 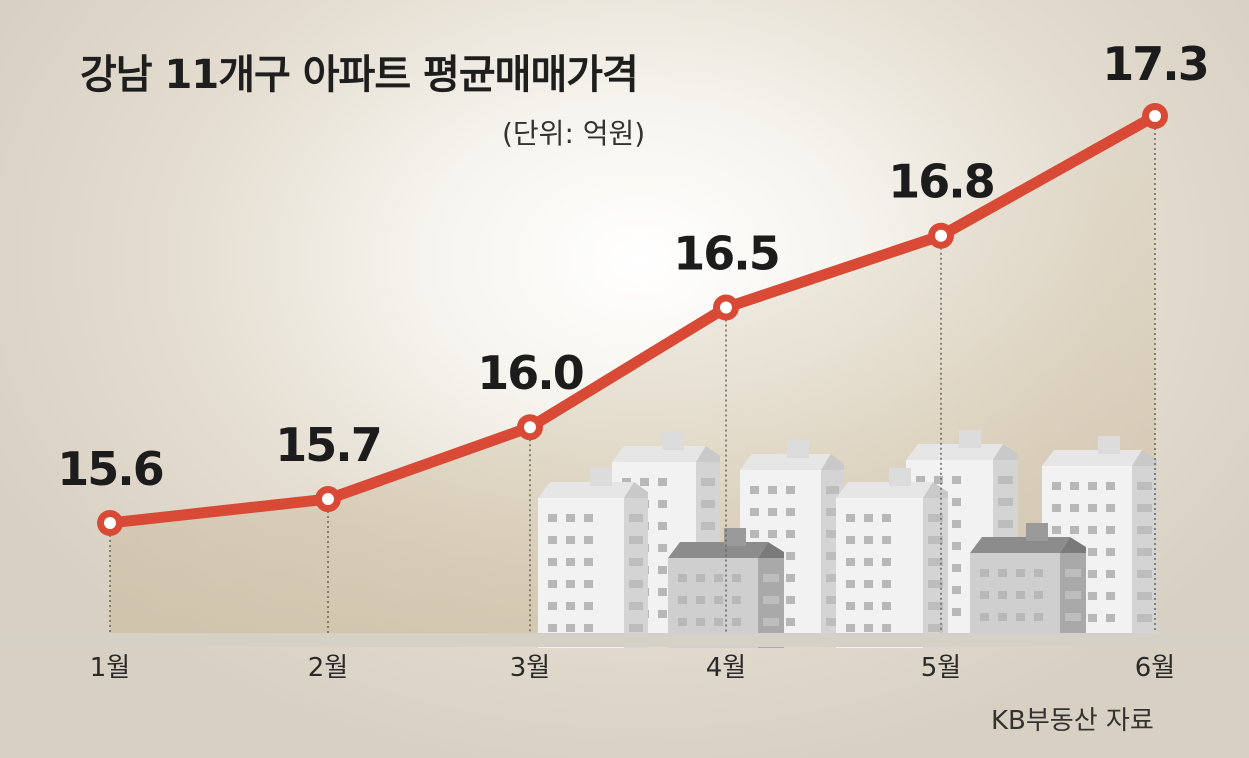 I want to click on baseline, so click(x=624, y=640).